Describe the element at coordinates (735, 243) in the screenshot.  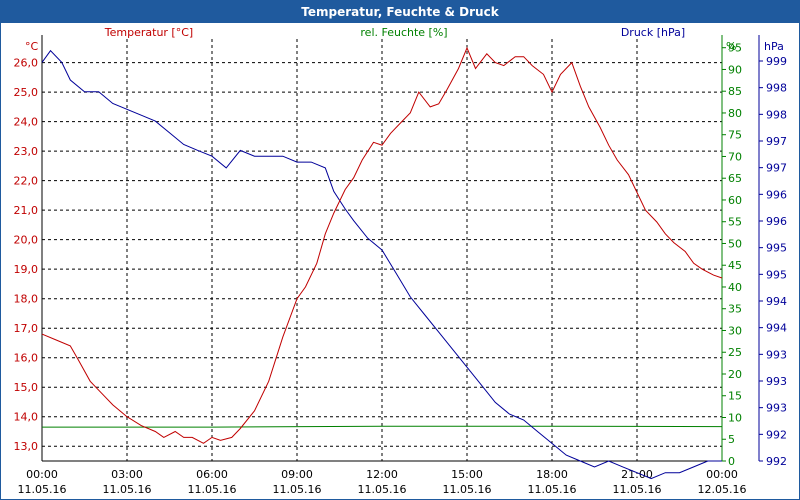
I see `humidity-tick-label: 50` at that location.